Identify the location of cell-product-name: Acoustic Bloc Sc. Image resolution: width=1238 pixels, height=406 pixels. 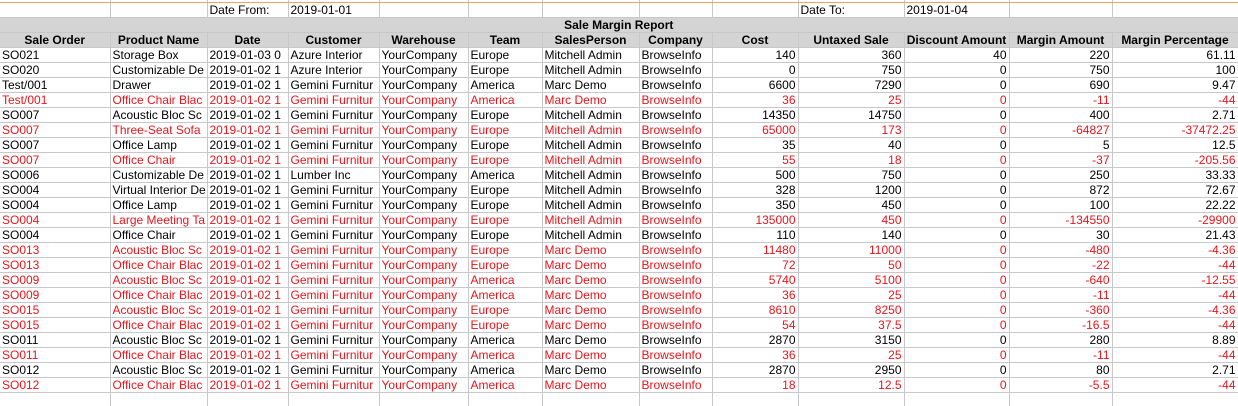
(159, 370).